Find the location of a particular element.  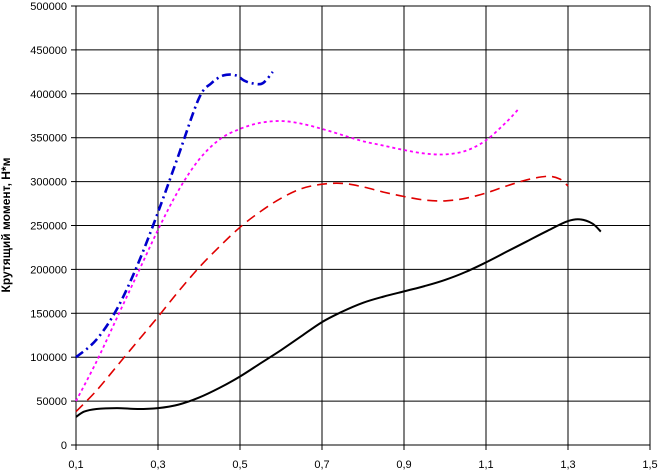

y-axis-label: Крутящий момент, Н*м is located at coordinates (6, 224).